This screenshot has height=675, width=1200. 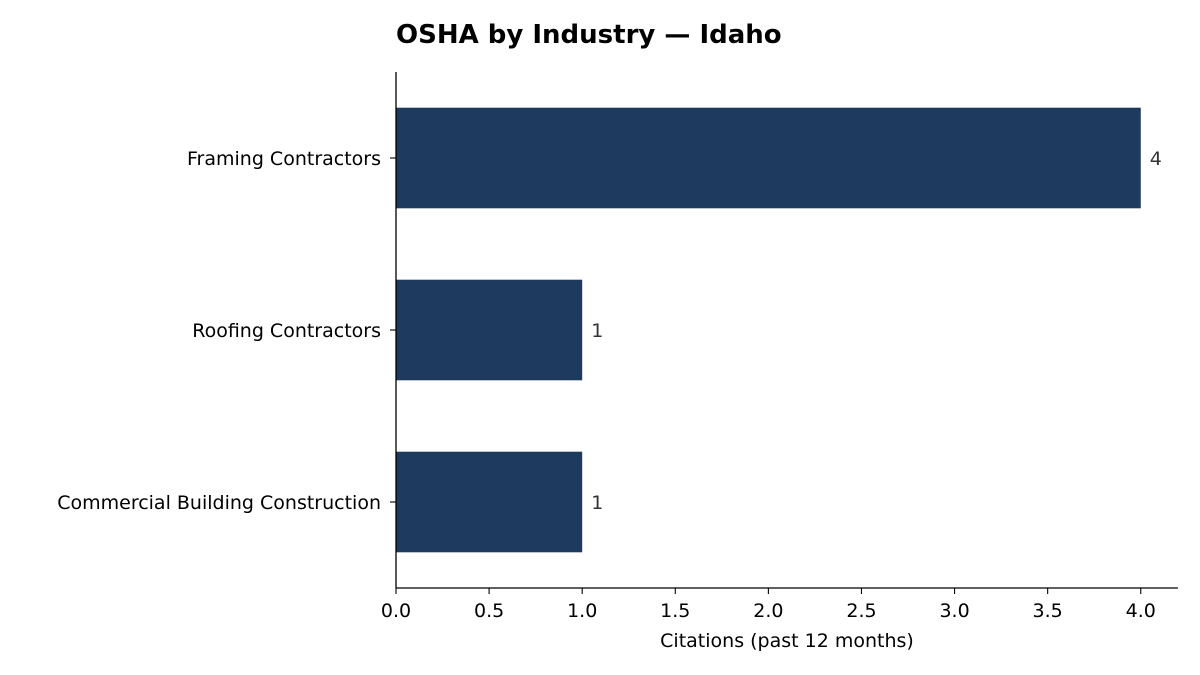 I want to click on x-tick-label-8: 4.0, so click(x=1141, y=611).